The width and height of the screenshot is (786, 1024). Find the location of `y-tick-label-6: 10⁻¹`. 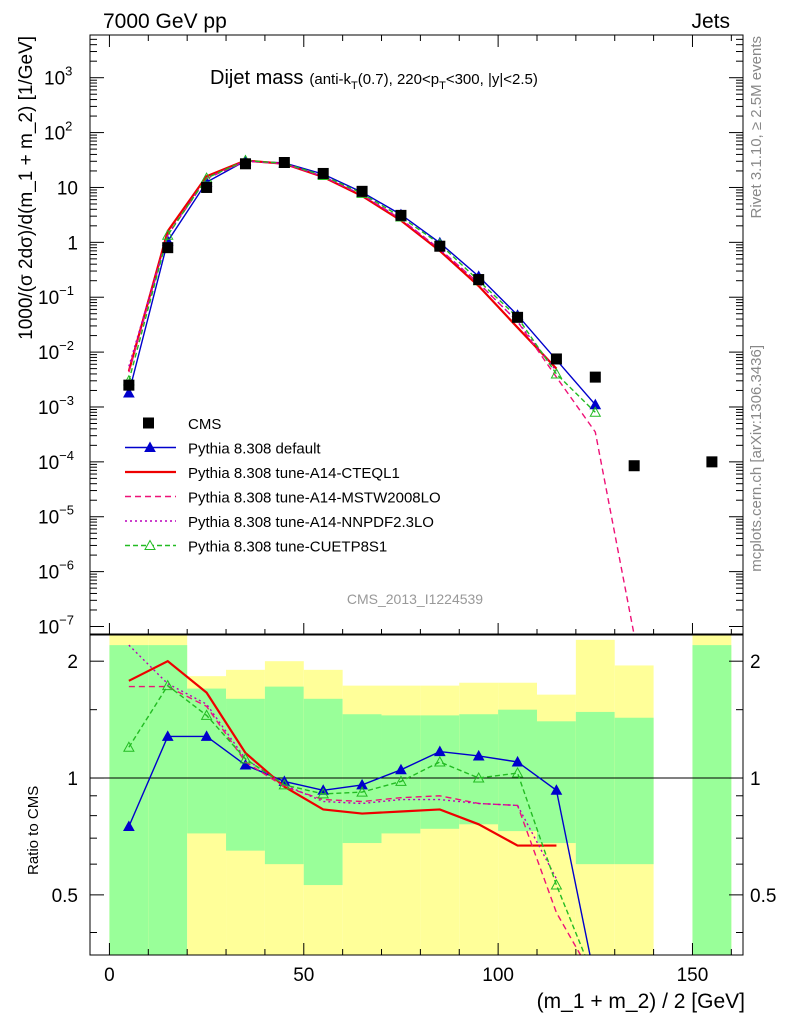

y-tick-label-6: 10⁻¹ is located at coordinates (56, 296).